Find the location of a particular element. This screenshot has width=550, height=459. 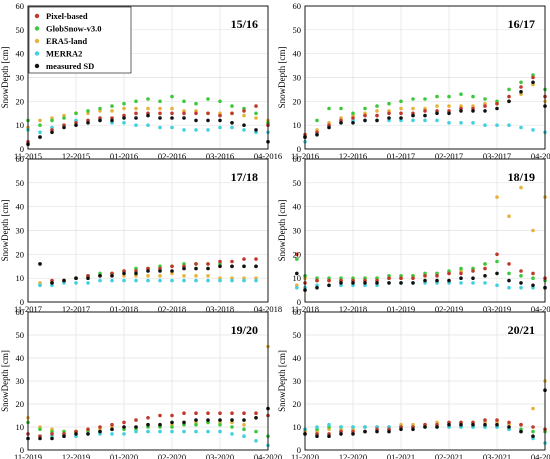

x-tick-label: 01-2021 is located at coordinates (401, 455).